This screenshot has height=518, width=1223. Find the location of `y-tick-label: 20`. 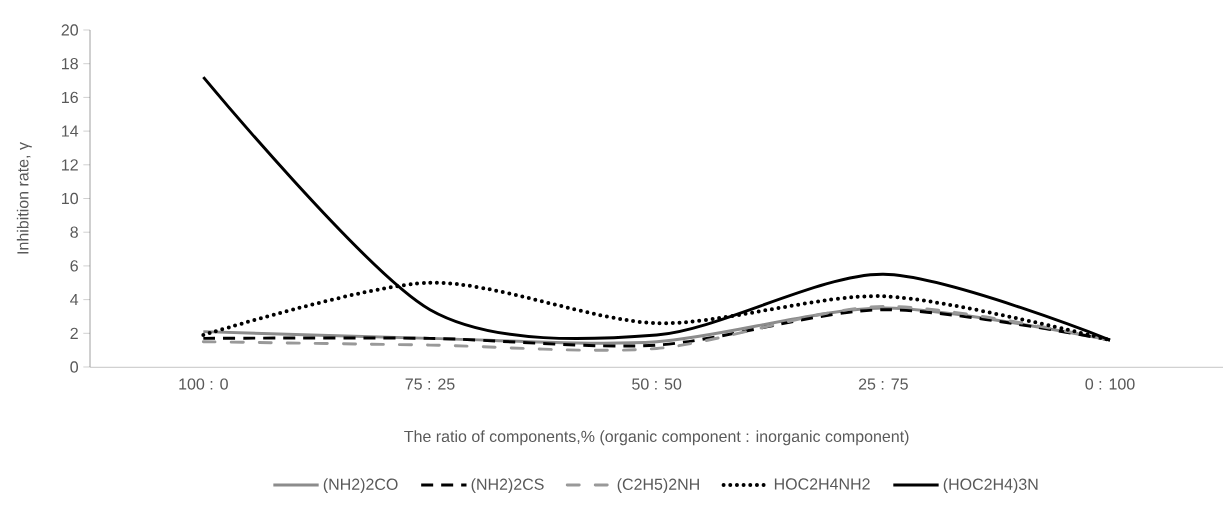

y-tick-label: 20 is located at coordinates (70, 30).